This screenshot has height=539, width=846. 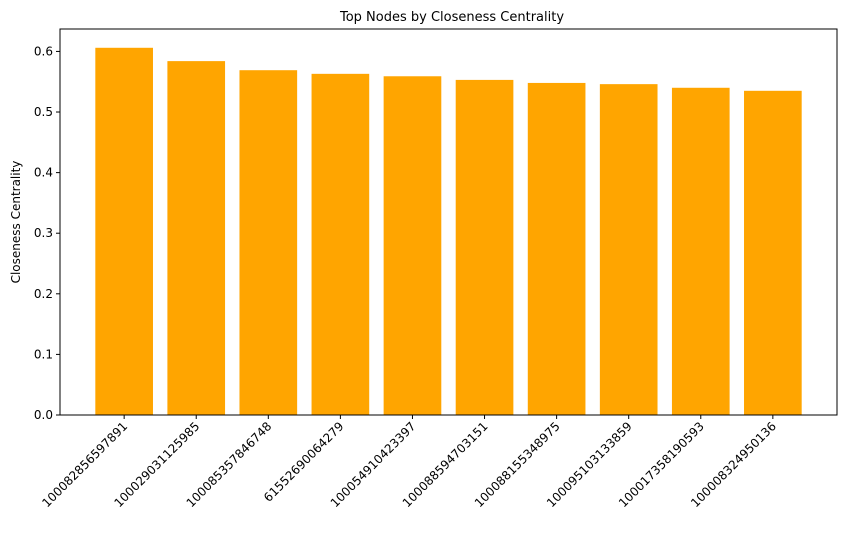 What do you see at coordinates (43, 294) in the screenshot?
I see `y-tick-label: 0.2` at bounding box center [43, 294].